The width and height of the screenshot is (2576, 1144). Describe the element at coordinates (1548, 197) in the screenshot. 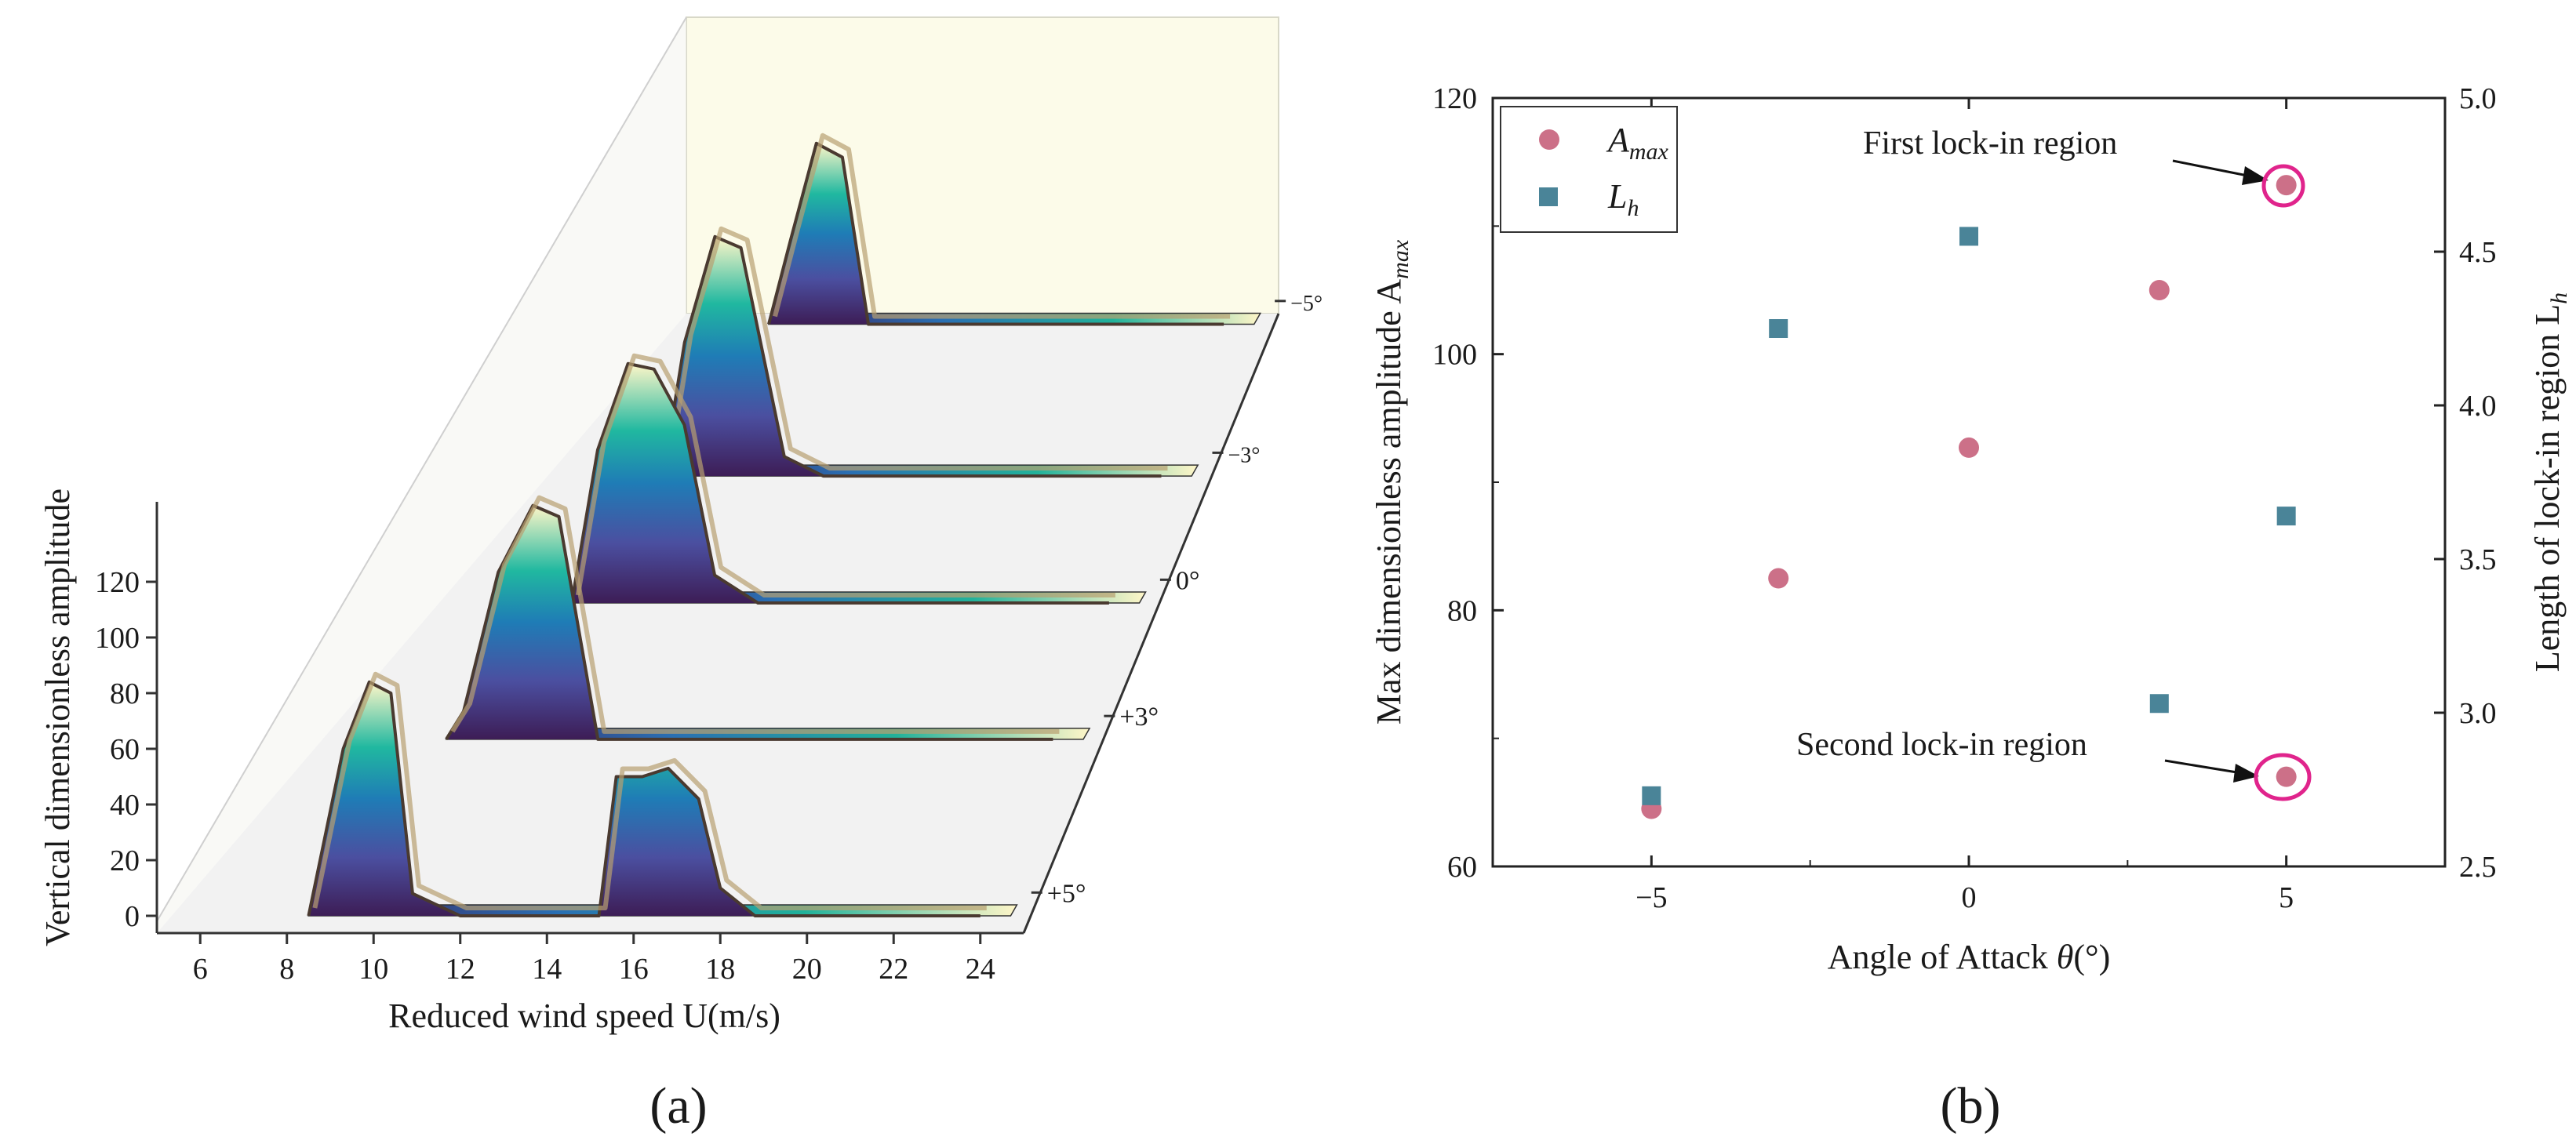

I see `legend-marker-lh` at that location.